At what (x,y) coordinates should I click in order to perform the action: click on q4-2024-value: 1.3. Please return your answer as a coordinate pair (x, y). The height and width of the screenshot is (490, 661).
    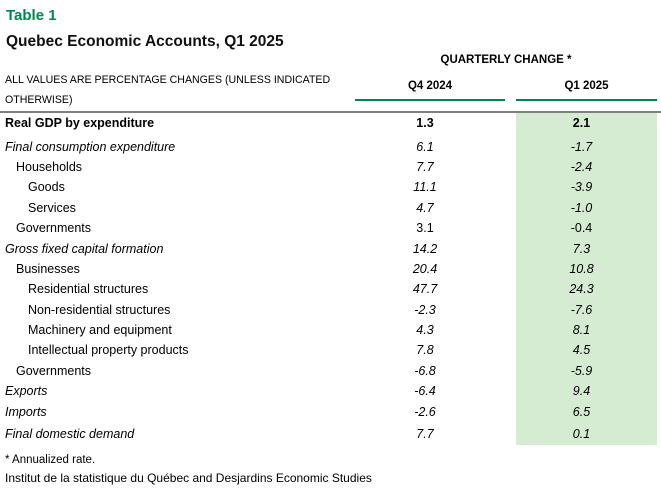
    Looking at the image, I should click on (425, 123).